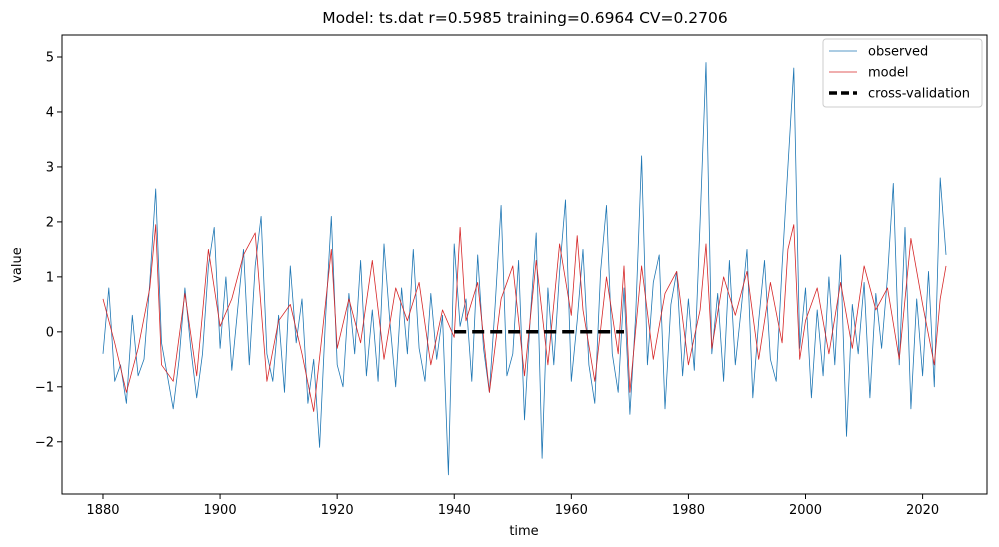 The height and width of the screenshot is (547, 999). Describe the element at coordinates (898, 52) in the screenshot. I see `legend-label-observed: observed` at that location.